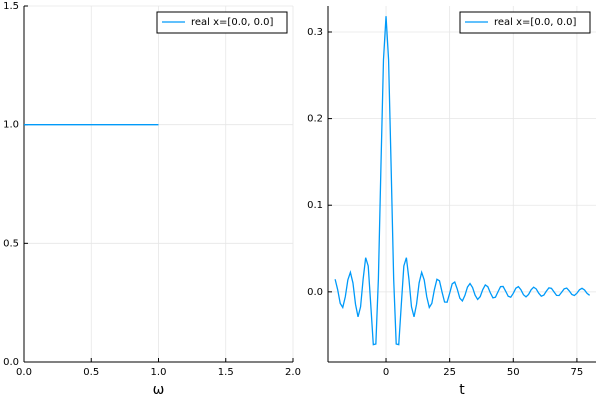  Describe the element at coordinates (315, 205) in the screenshot. I see `y-tick-label: 0.1` at that location.